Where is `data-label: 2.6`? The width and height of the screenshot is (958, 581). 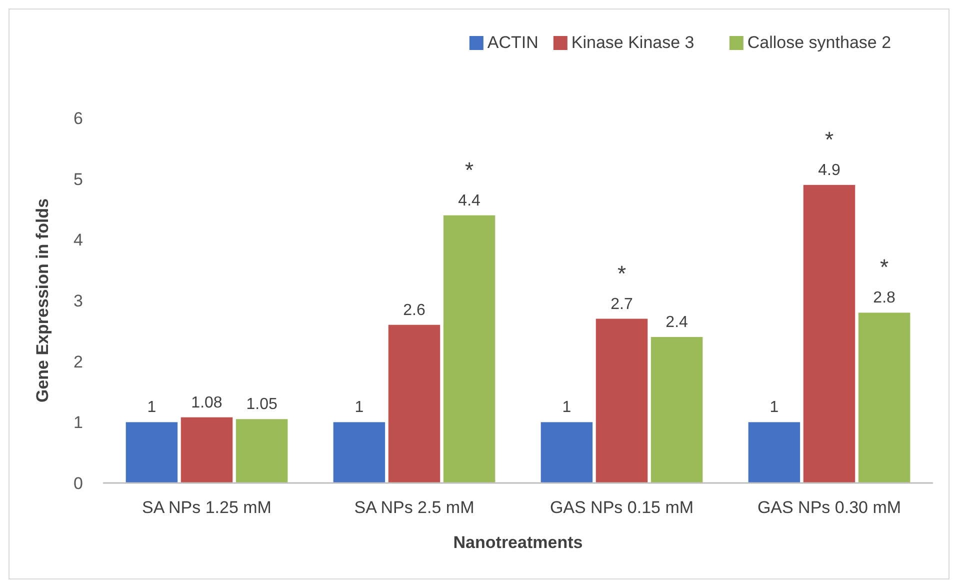
data-label: 2.6 is located at coordinates (414, 310).